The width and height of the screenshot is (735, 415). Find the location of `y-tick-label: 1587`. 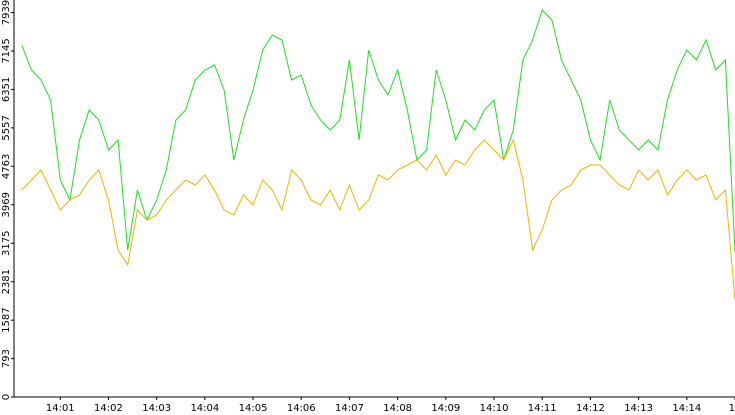

y-tick-label: 1587 is located at coordinates (6, 319).